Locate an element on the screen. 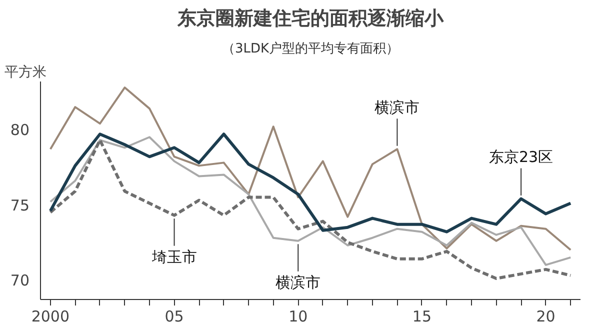  y-axis-title: 平方米 is located at coordinates (25, 72).